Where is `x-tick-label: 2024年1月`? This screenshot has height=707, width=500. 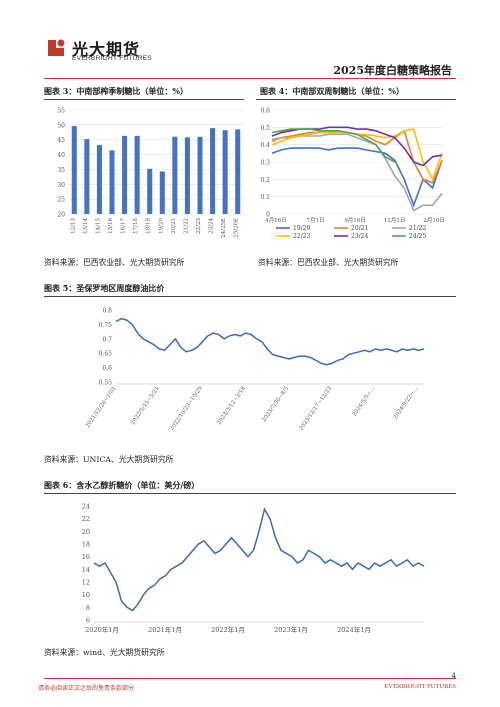 x-tick-label: 2024年1月 is located at coordinates (354, 629).